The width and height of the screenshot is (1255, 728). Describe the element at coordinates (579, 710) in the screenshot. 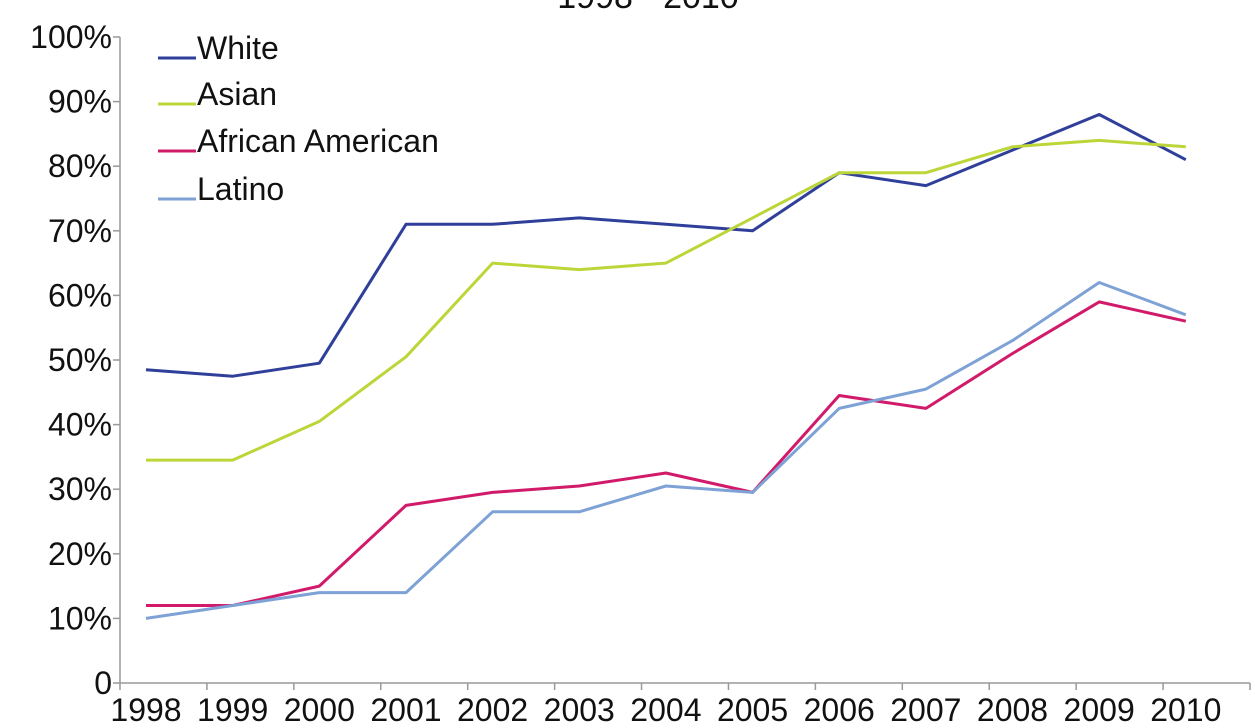

I see `x-tick-label: 2003` at that location.